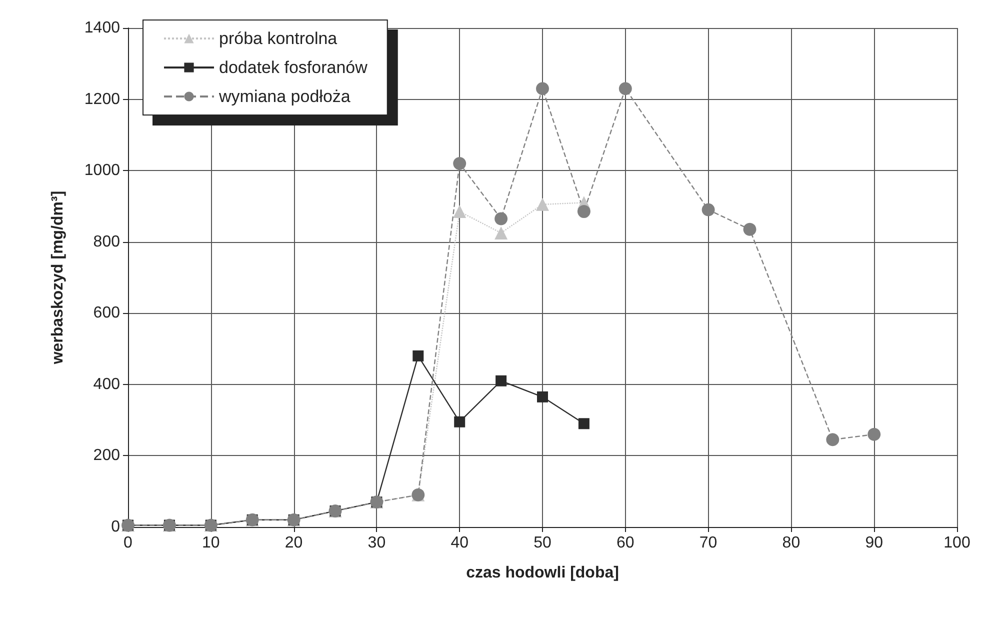  Describe the element at coordinates (128, 543) in the screenshot. I see `x-tick-label: 0` at that location.